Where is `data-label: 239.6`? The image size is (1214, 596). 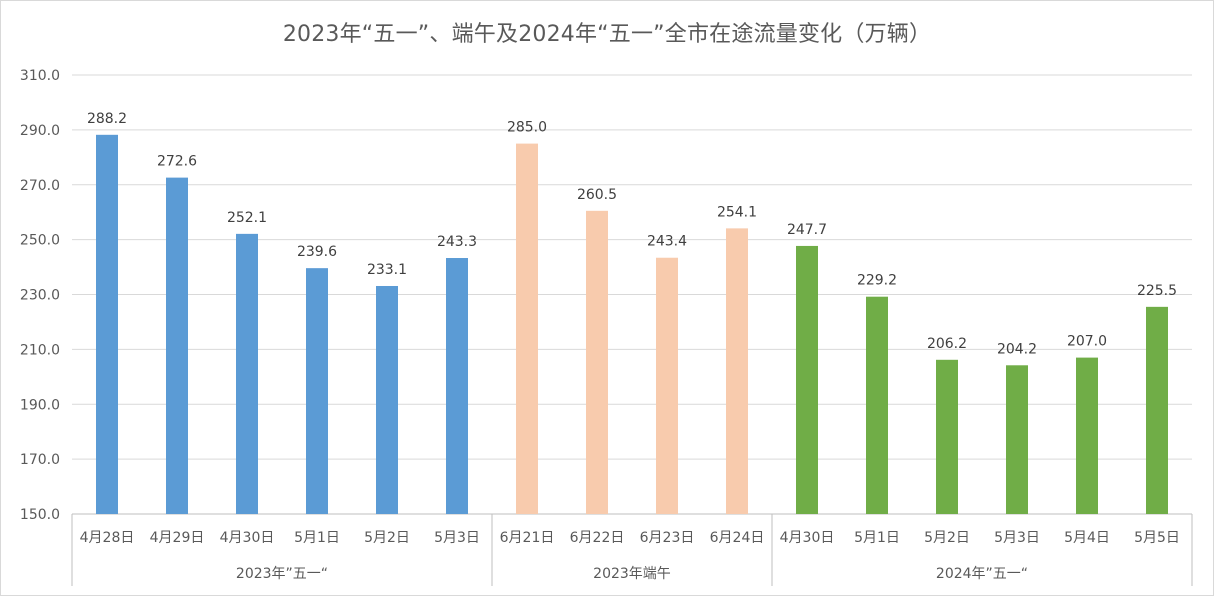 data-label: 239.6 is located at coordinates (317, 252).